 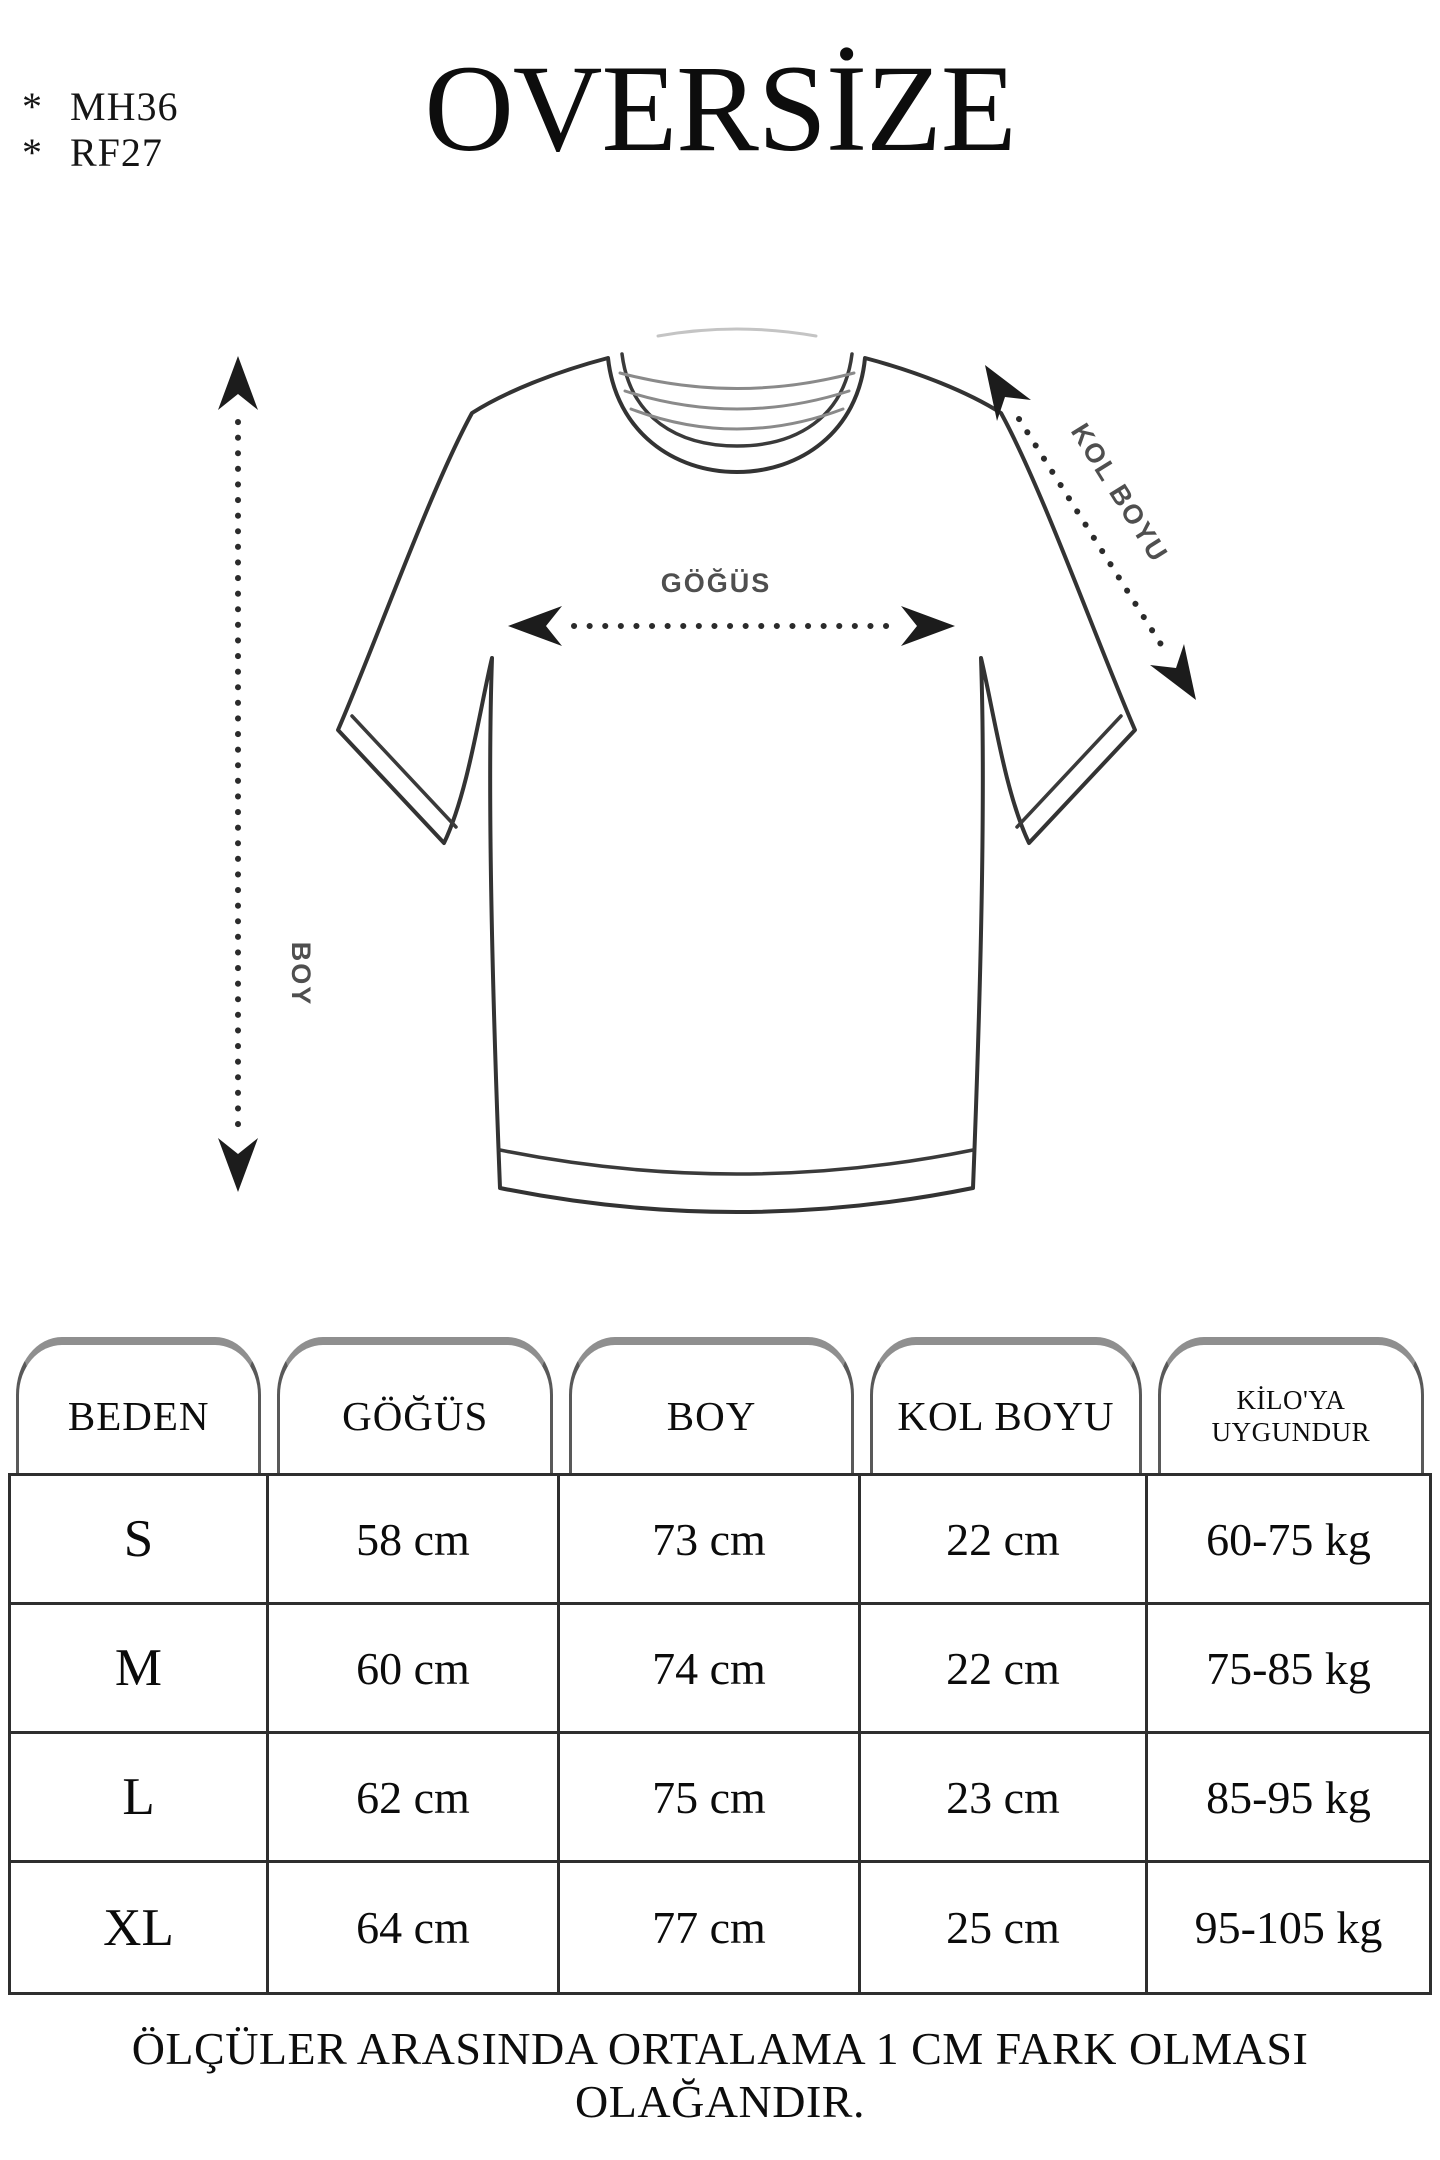 I want to click on left-sleeve-cuff-line, so click(x=404, y=771).